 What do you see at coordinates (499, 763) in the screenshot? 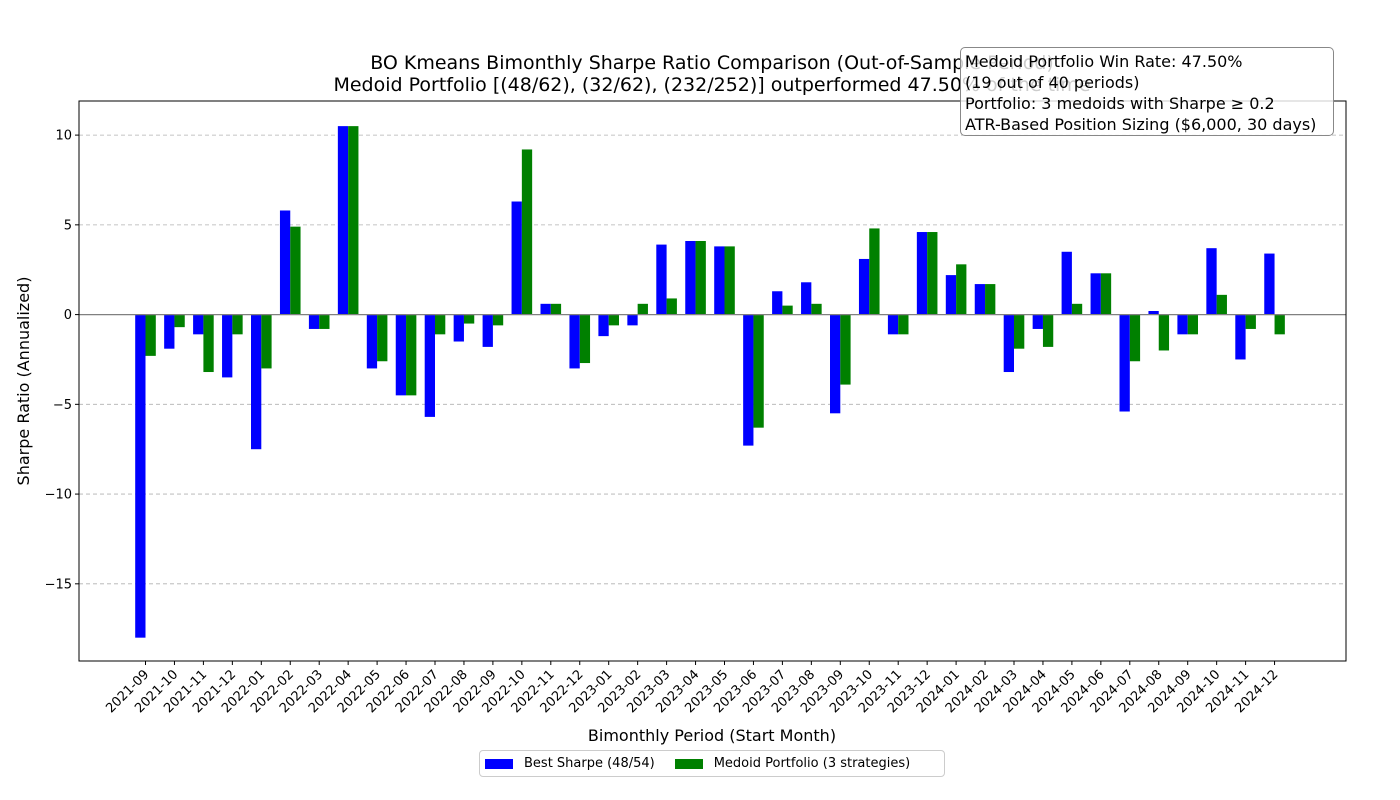
I see `legend-swatch-blue` at bounding box center [499, 763].